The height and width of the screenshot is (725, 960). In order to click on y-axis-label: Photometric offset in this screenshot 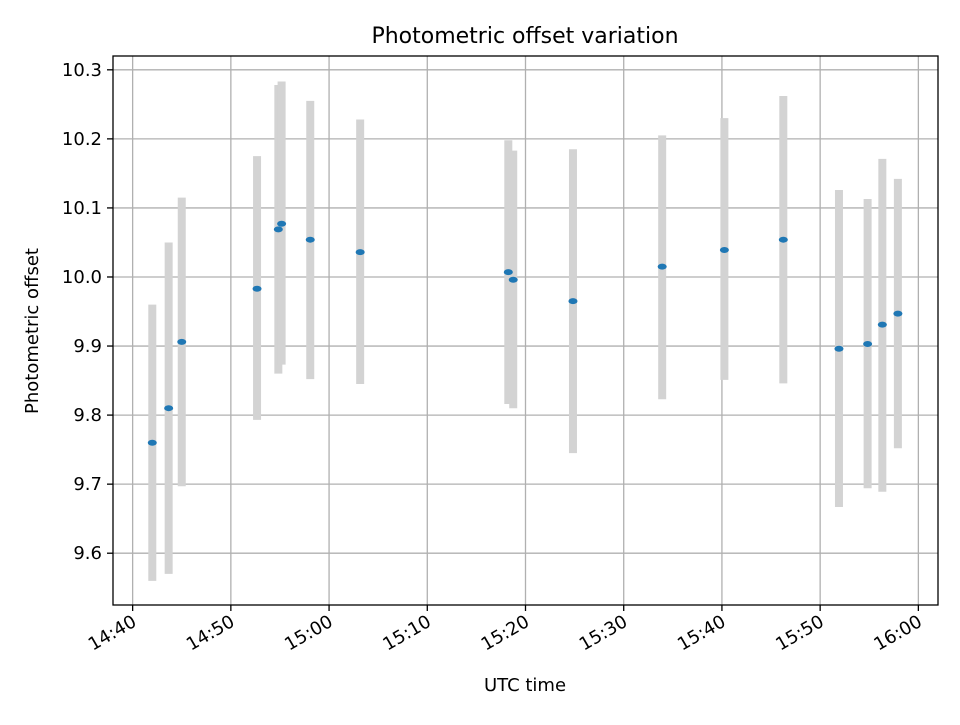, I will do `click(32, 331)`.